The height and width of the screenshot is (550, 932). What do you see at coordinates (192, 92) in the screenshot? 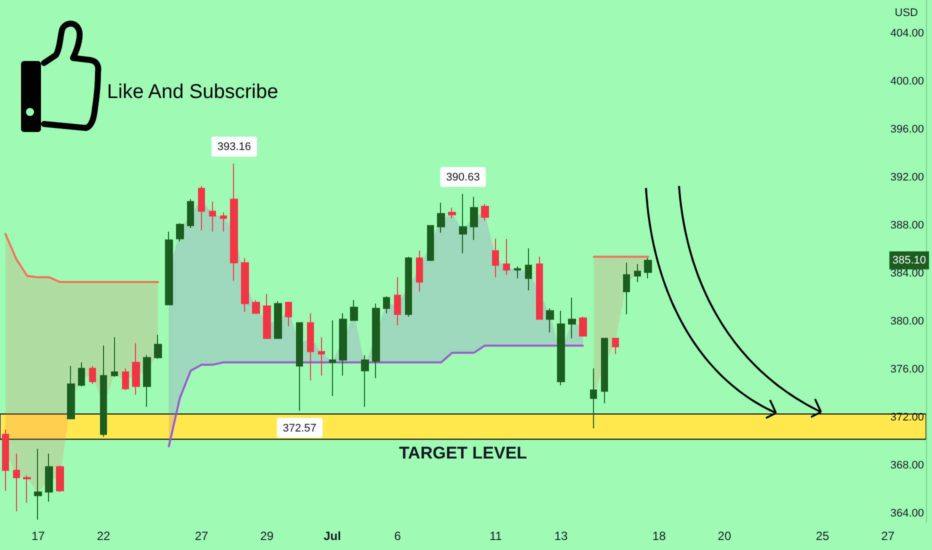
I see `annotation: Like And Subscribe` at bounding box center [192, 92].